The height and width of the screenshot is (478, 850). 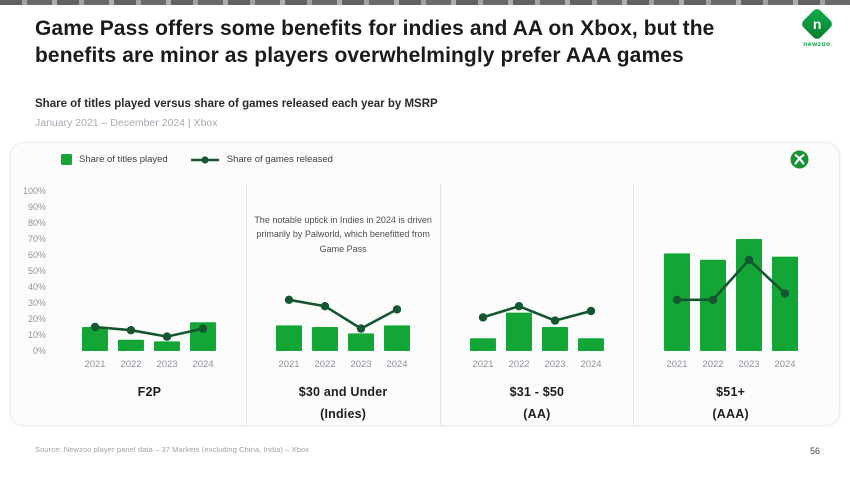 What do you see at coordinates (814, 451) in the screenshot?
I see `page-number: 56` at bounding box center [814, 451].